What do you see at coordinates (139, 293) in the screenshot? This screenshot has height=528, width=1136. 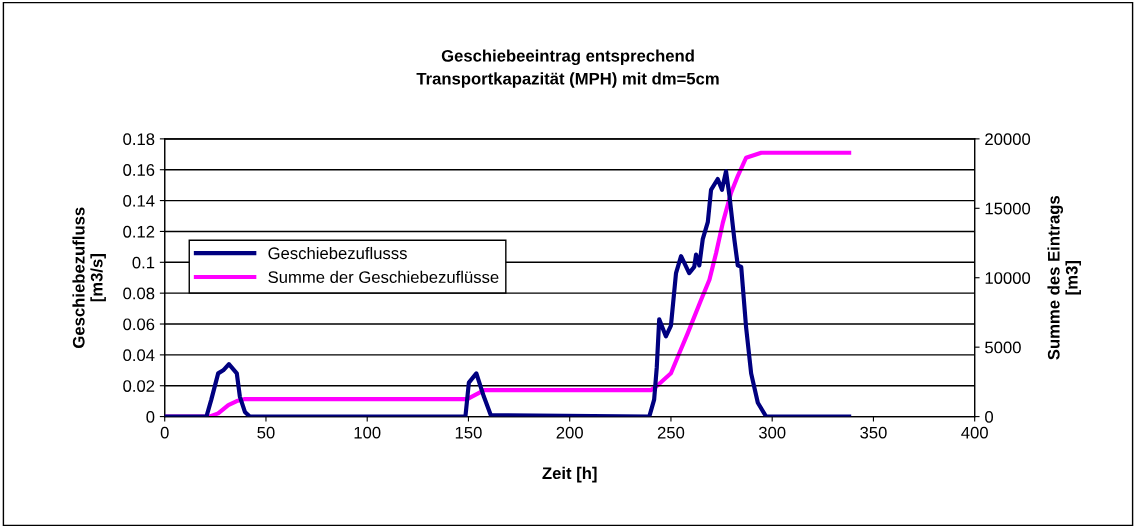 I see `y-tick-label: 0.08` at bounding box center [139, 293].